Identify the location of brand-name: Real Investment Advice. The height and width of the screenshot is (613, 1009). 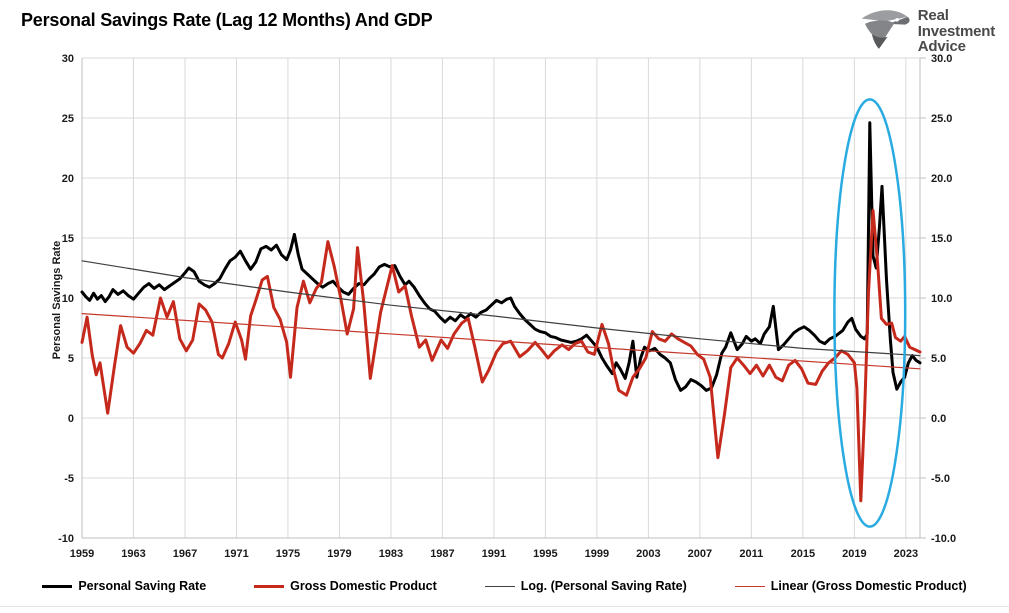
(956, 31).